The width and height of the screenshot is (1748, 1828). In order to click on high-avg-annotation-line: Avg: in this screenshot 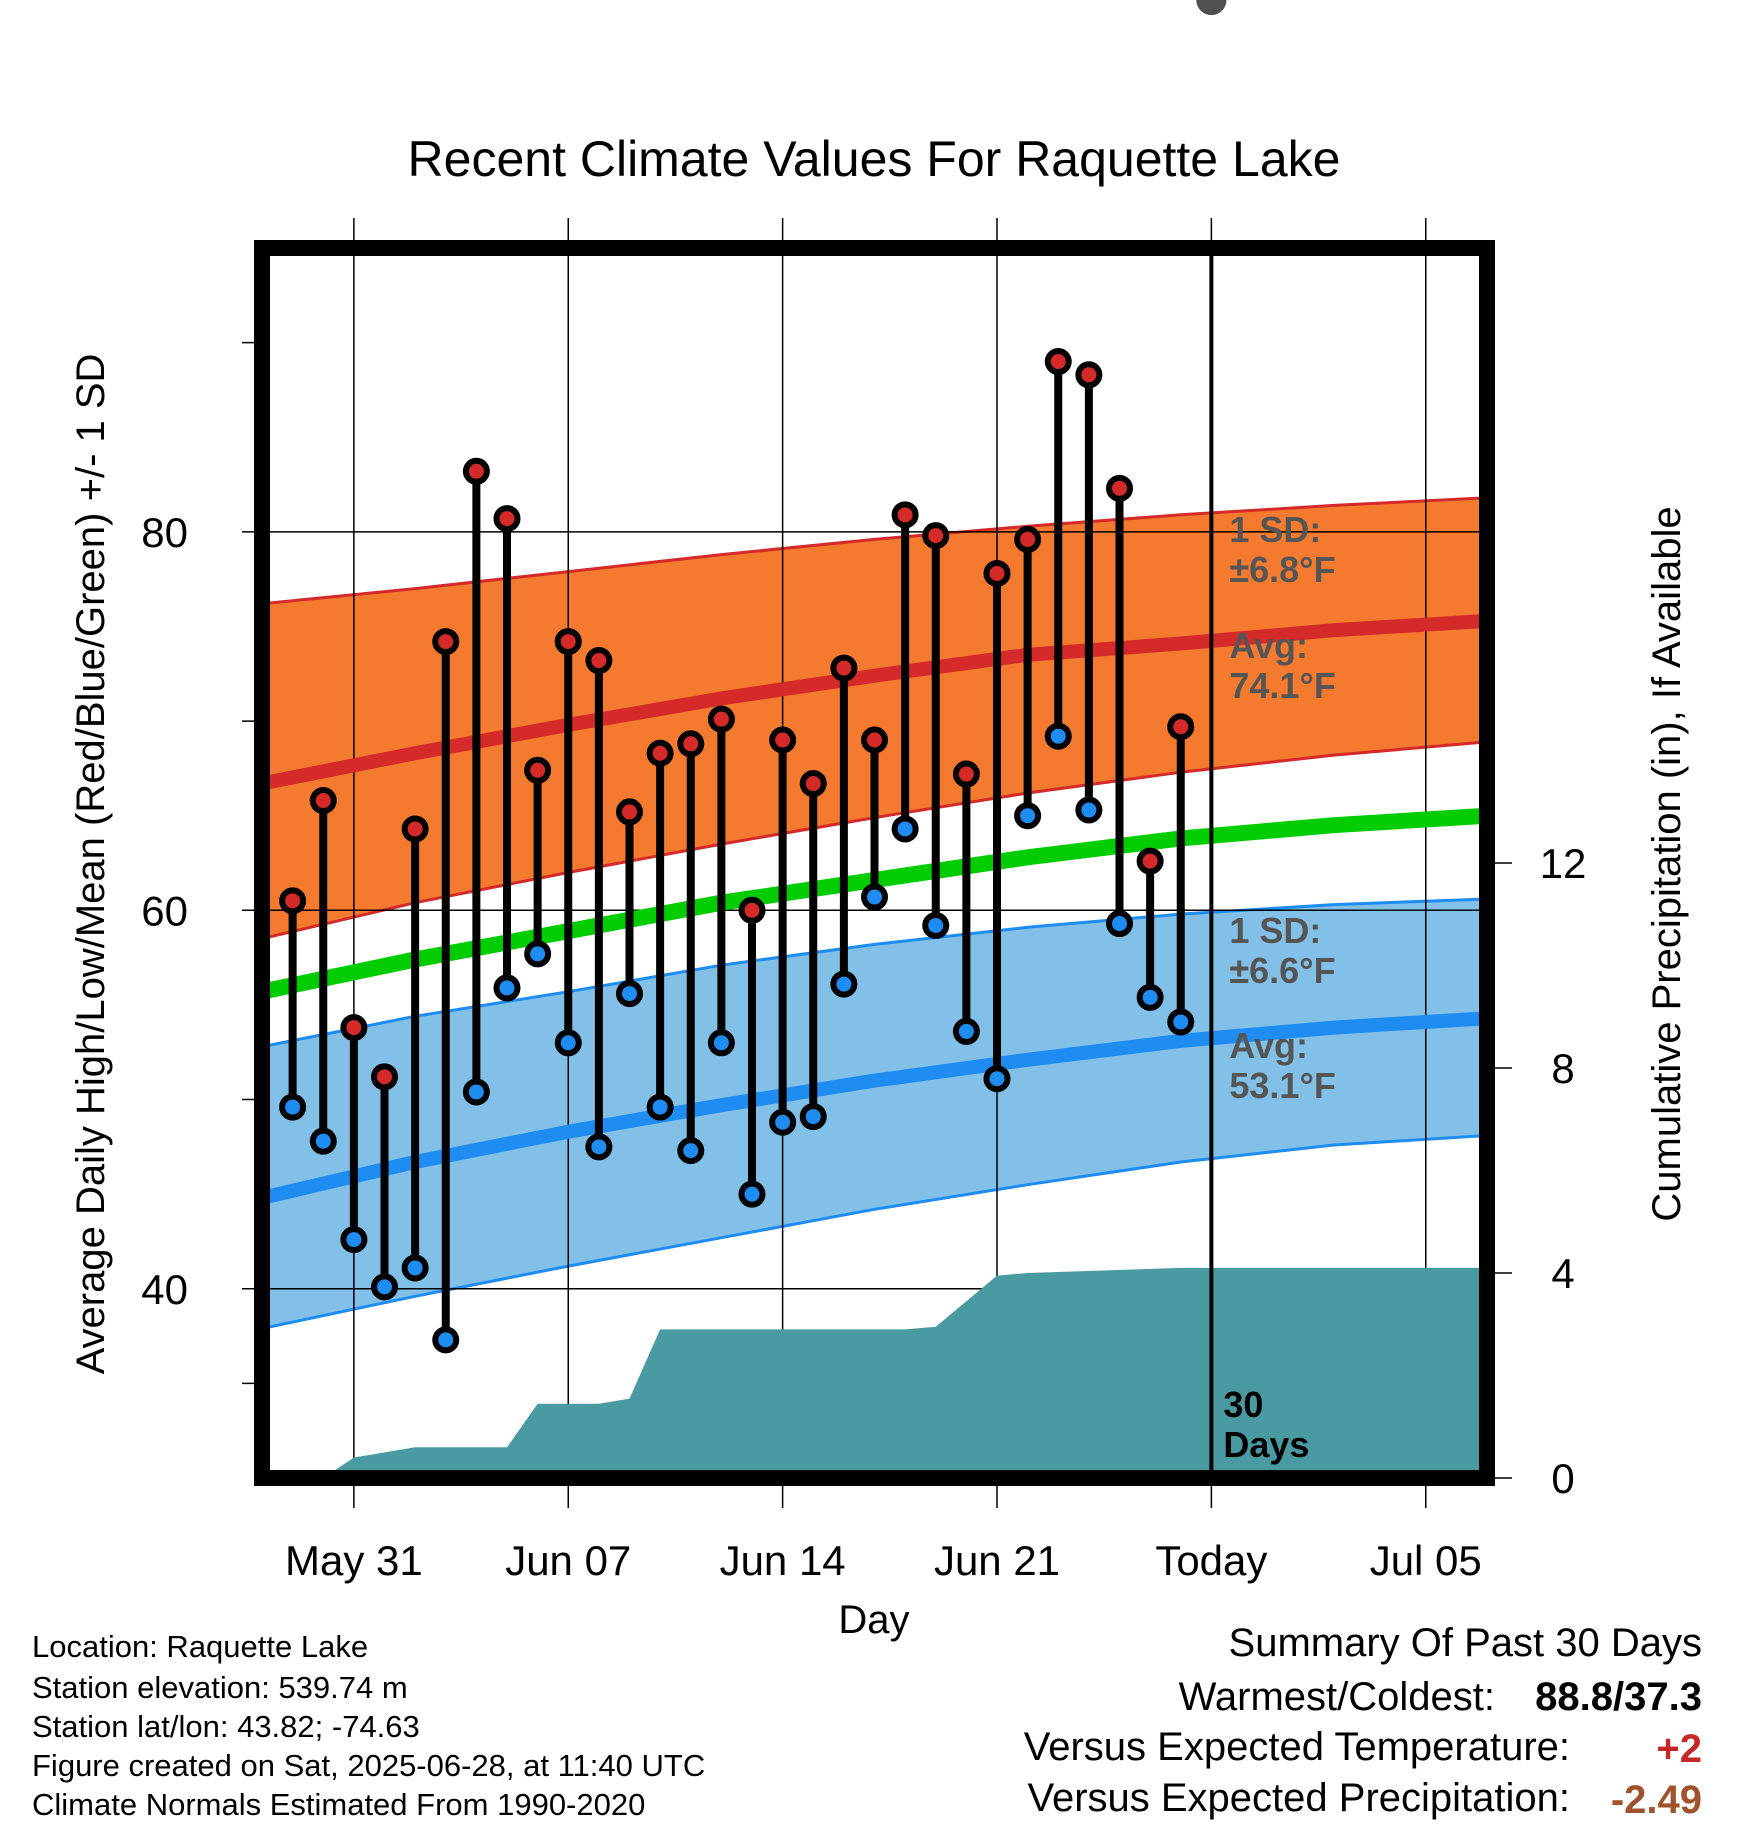, I will do `click(1268, 645)`.